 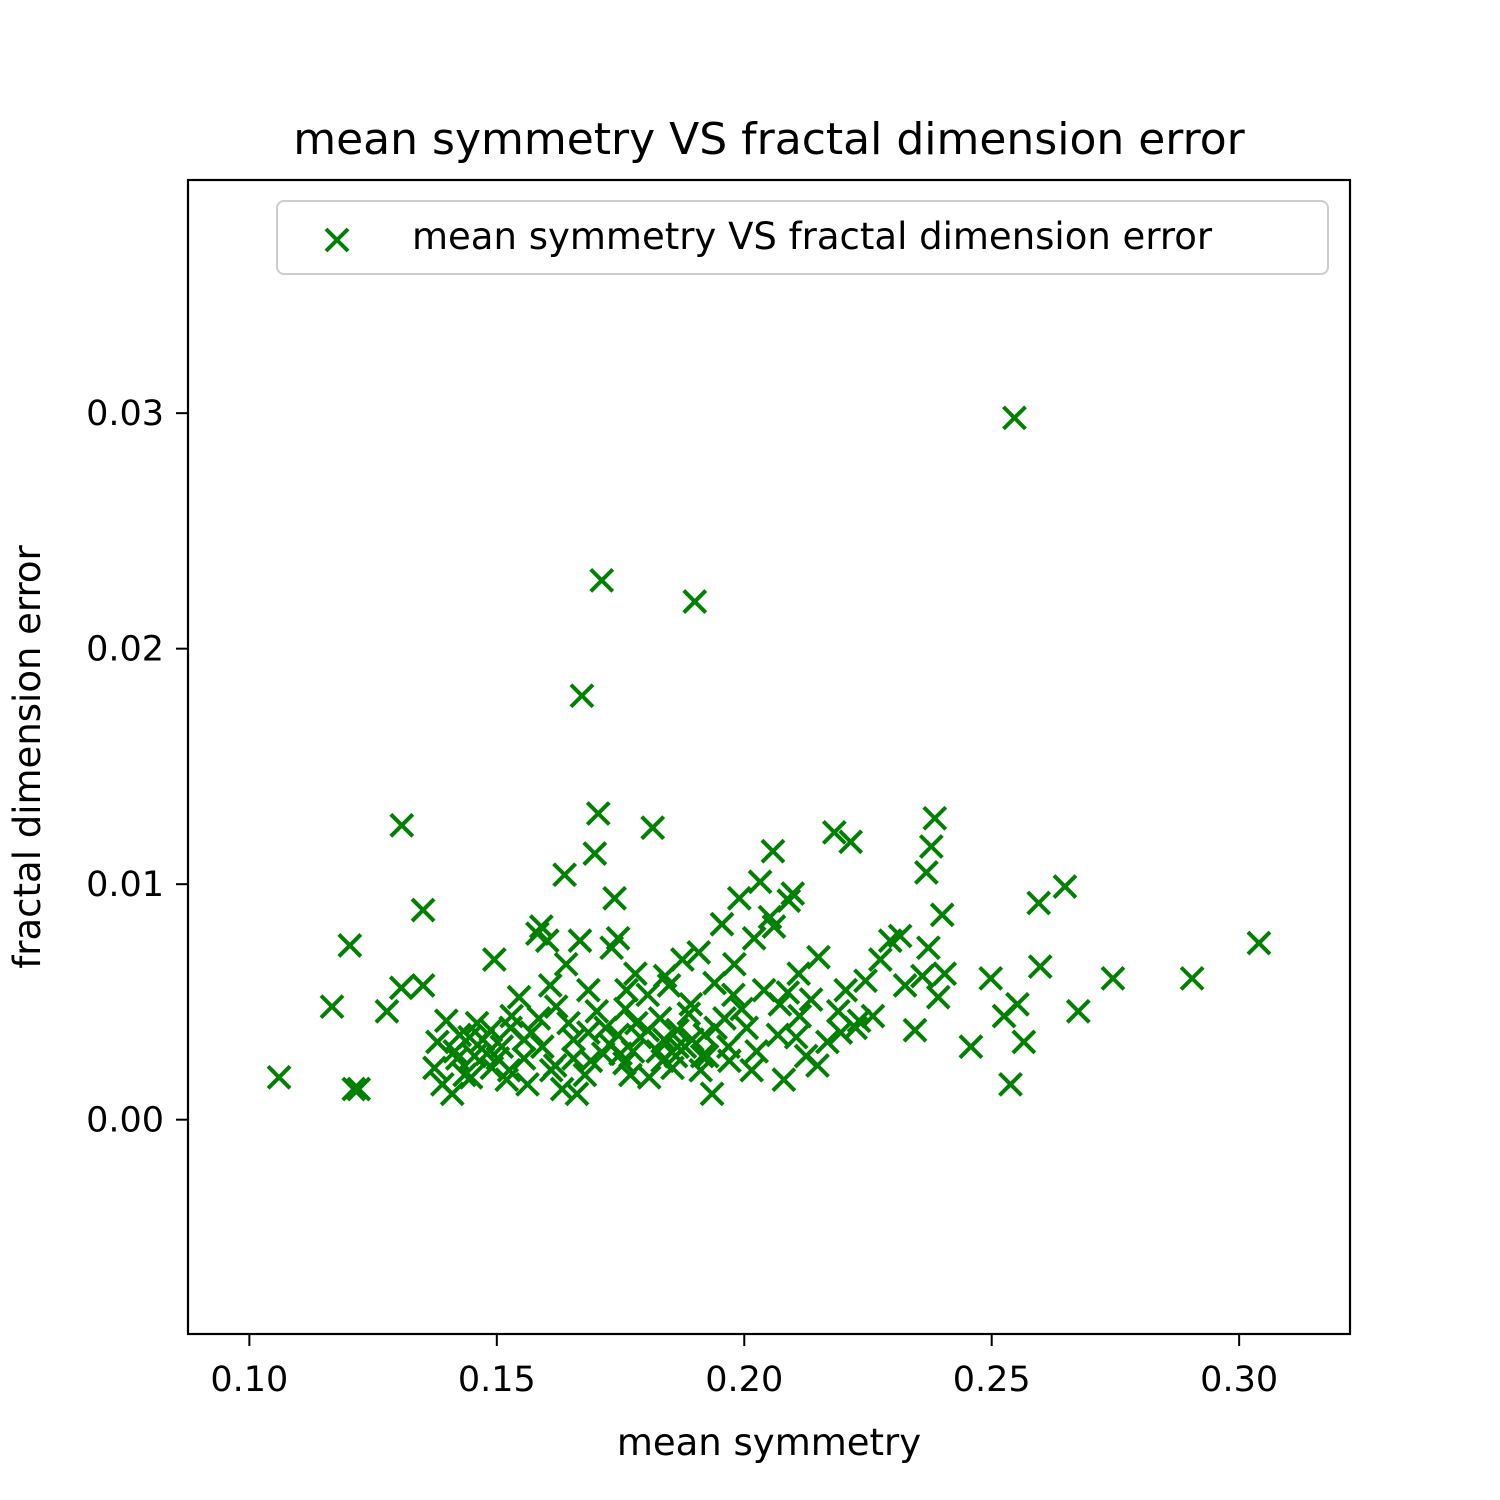 What do you see at coordinates (137, 767) in the screenshot?
I see `y-axis-ticks: 0.00 0.01 0.02 0.03` at bounding box center [137, 767].